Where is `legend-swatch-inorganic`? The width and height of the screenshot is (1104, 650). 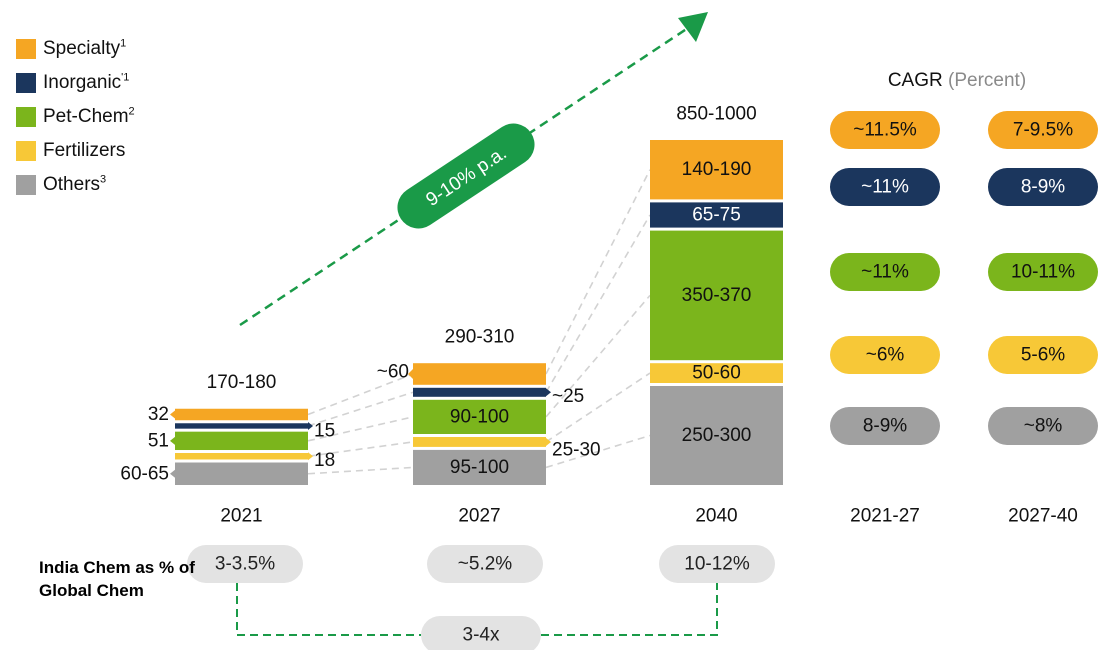
legend-swatch-inorganic is located at coordinates (26, 83).